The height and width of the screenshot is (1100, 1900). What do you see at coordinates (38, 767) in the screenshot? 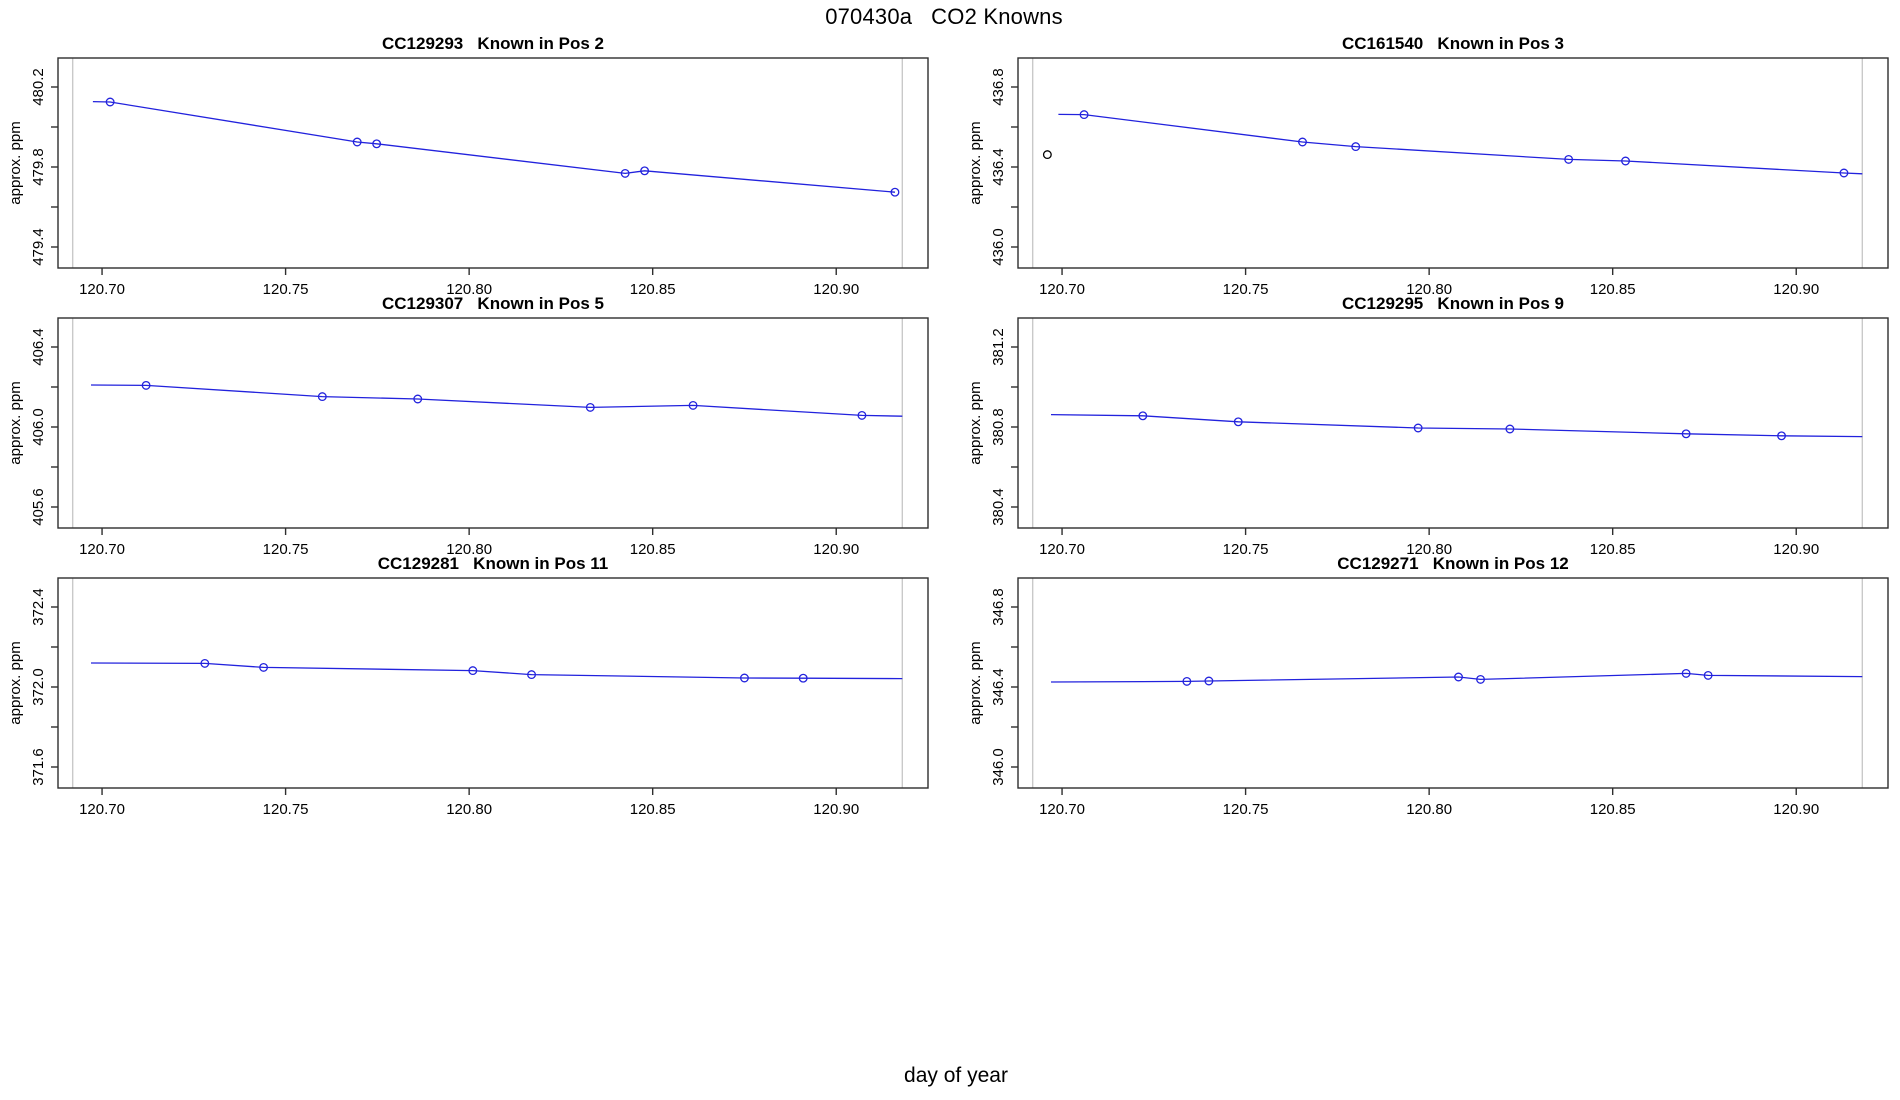
I see `y-tick-label: 371.6` at bounding box center [38, 767].